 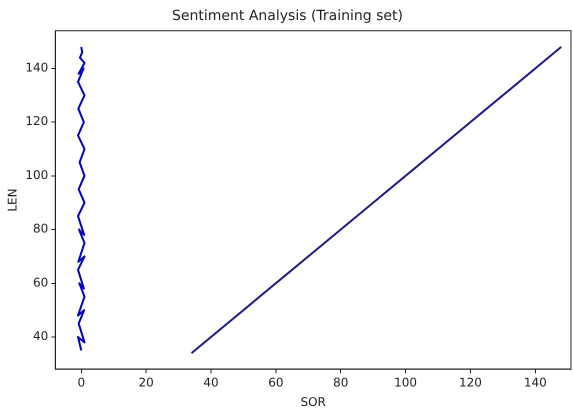 I want to click on y-tick-label: 40, so click(x=40, y=336).